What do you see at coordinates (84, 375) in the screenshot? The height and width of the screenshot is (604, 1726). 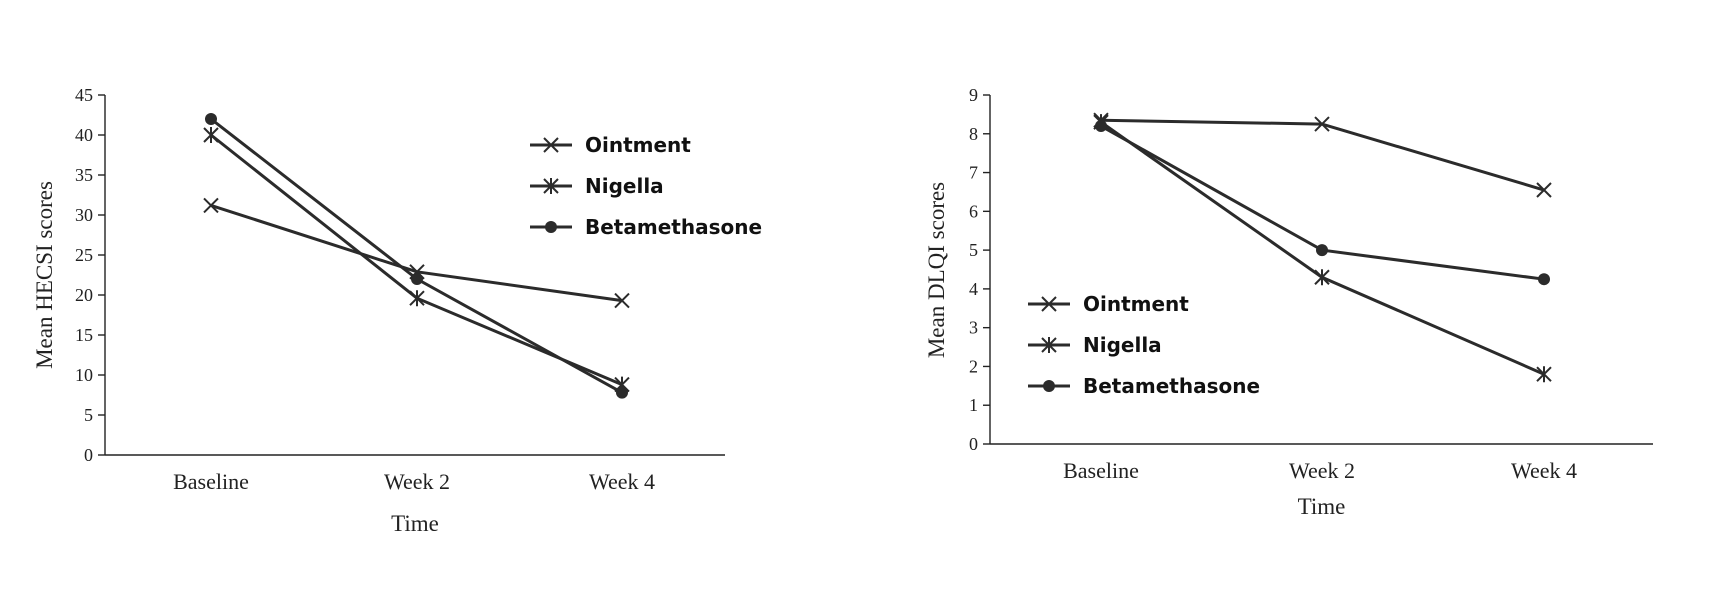 I see `y-tick-label: 10` at bounding box center [84, 375].